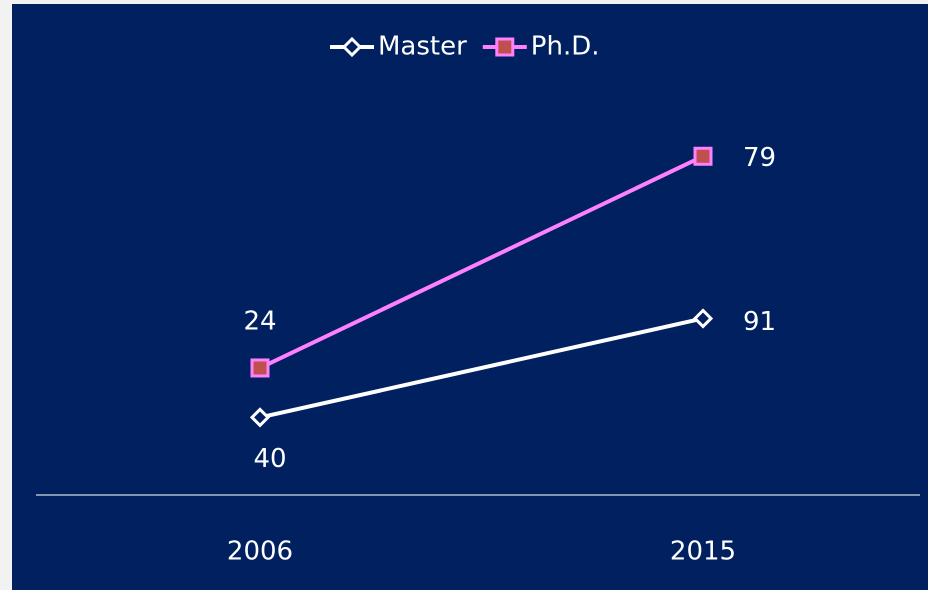 Image resolution: width=928 pixels, height=590 pixels. What do you see at coordinates (481, 368) in the screenshot?
I see `series-line` at bounding box center [481, 368].